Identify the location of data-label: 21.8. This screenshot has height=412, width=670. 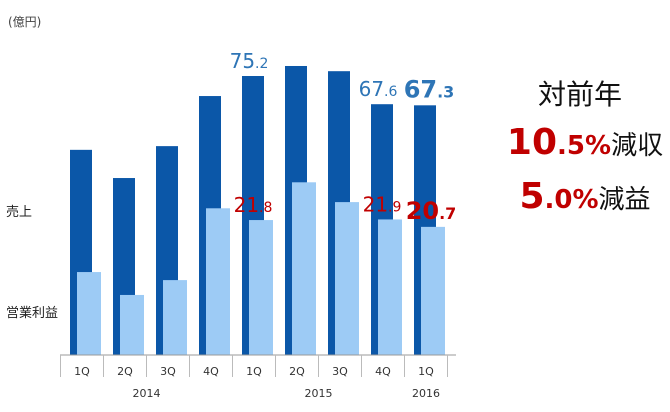
(253, 205).